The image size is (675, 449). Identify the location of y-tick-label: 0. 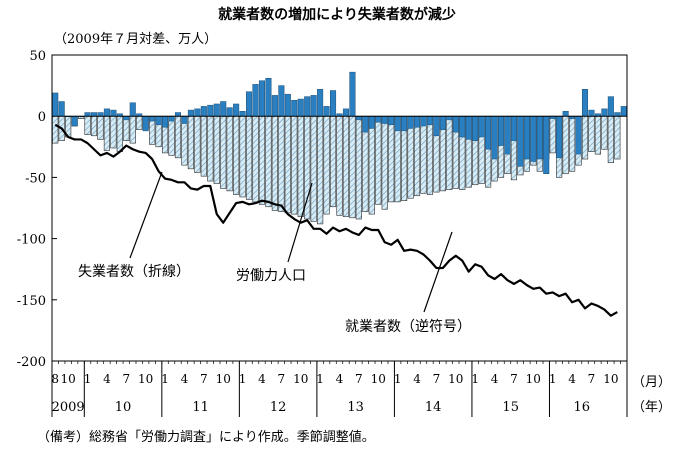
(42, 117).